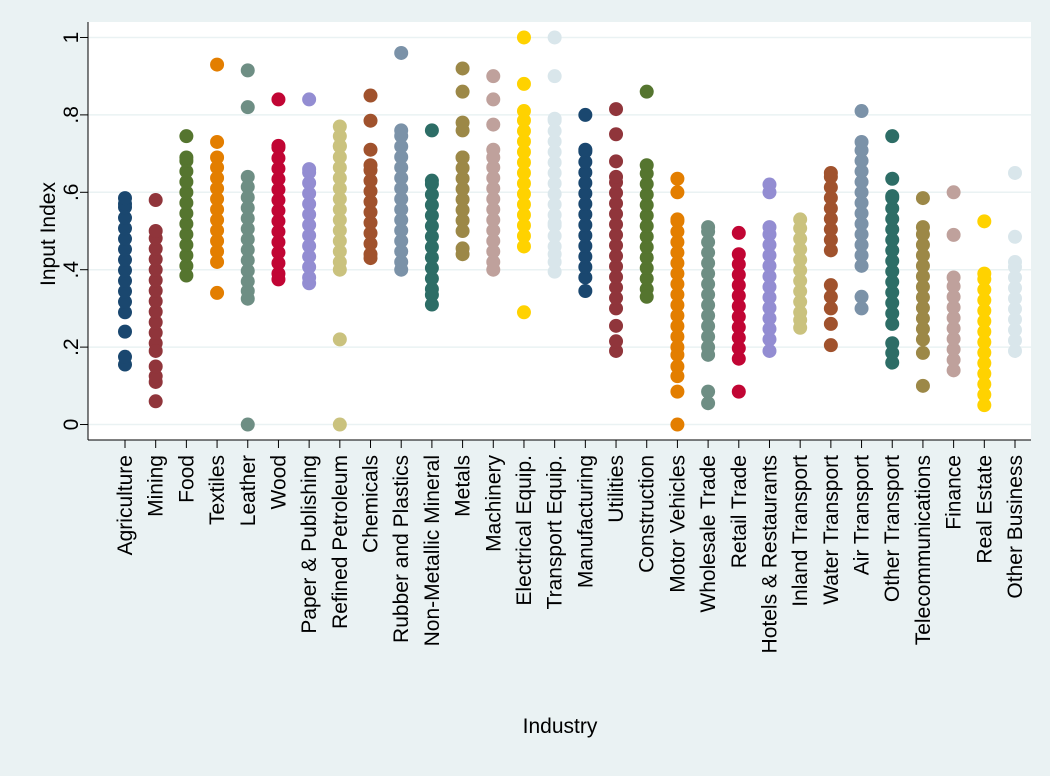 The image size is (1050, 776). I want to click on y-tick-label: .6, so click(71, 193).